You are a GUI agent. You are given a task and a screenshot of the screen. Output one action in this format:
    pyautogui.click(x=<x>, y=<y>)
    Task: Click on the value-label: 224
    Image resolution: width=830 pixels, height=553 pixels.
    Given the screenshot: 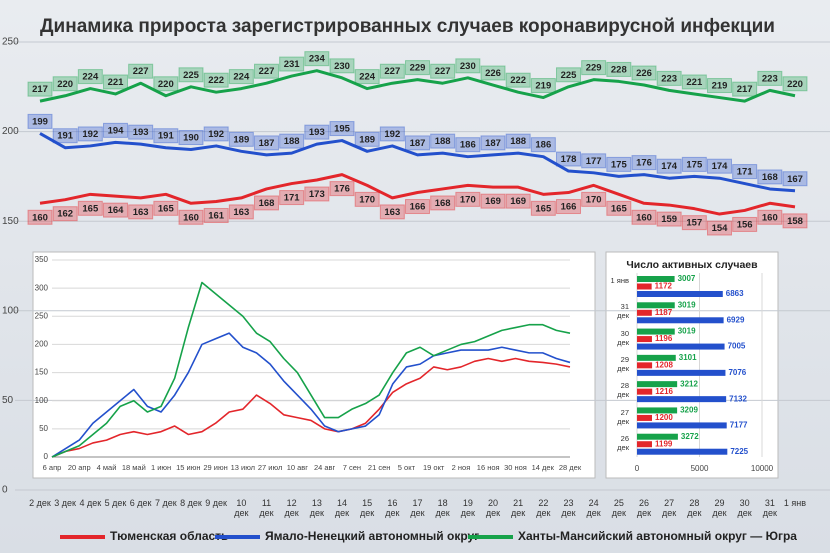 What is the action you would take?
    pyautogui.click(x=241, y=77)
    